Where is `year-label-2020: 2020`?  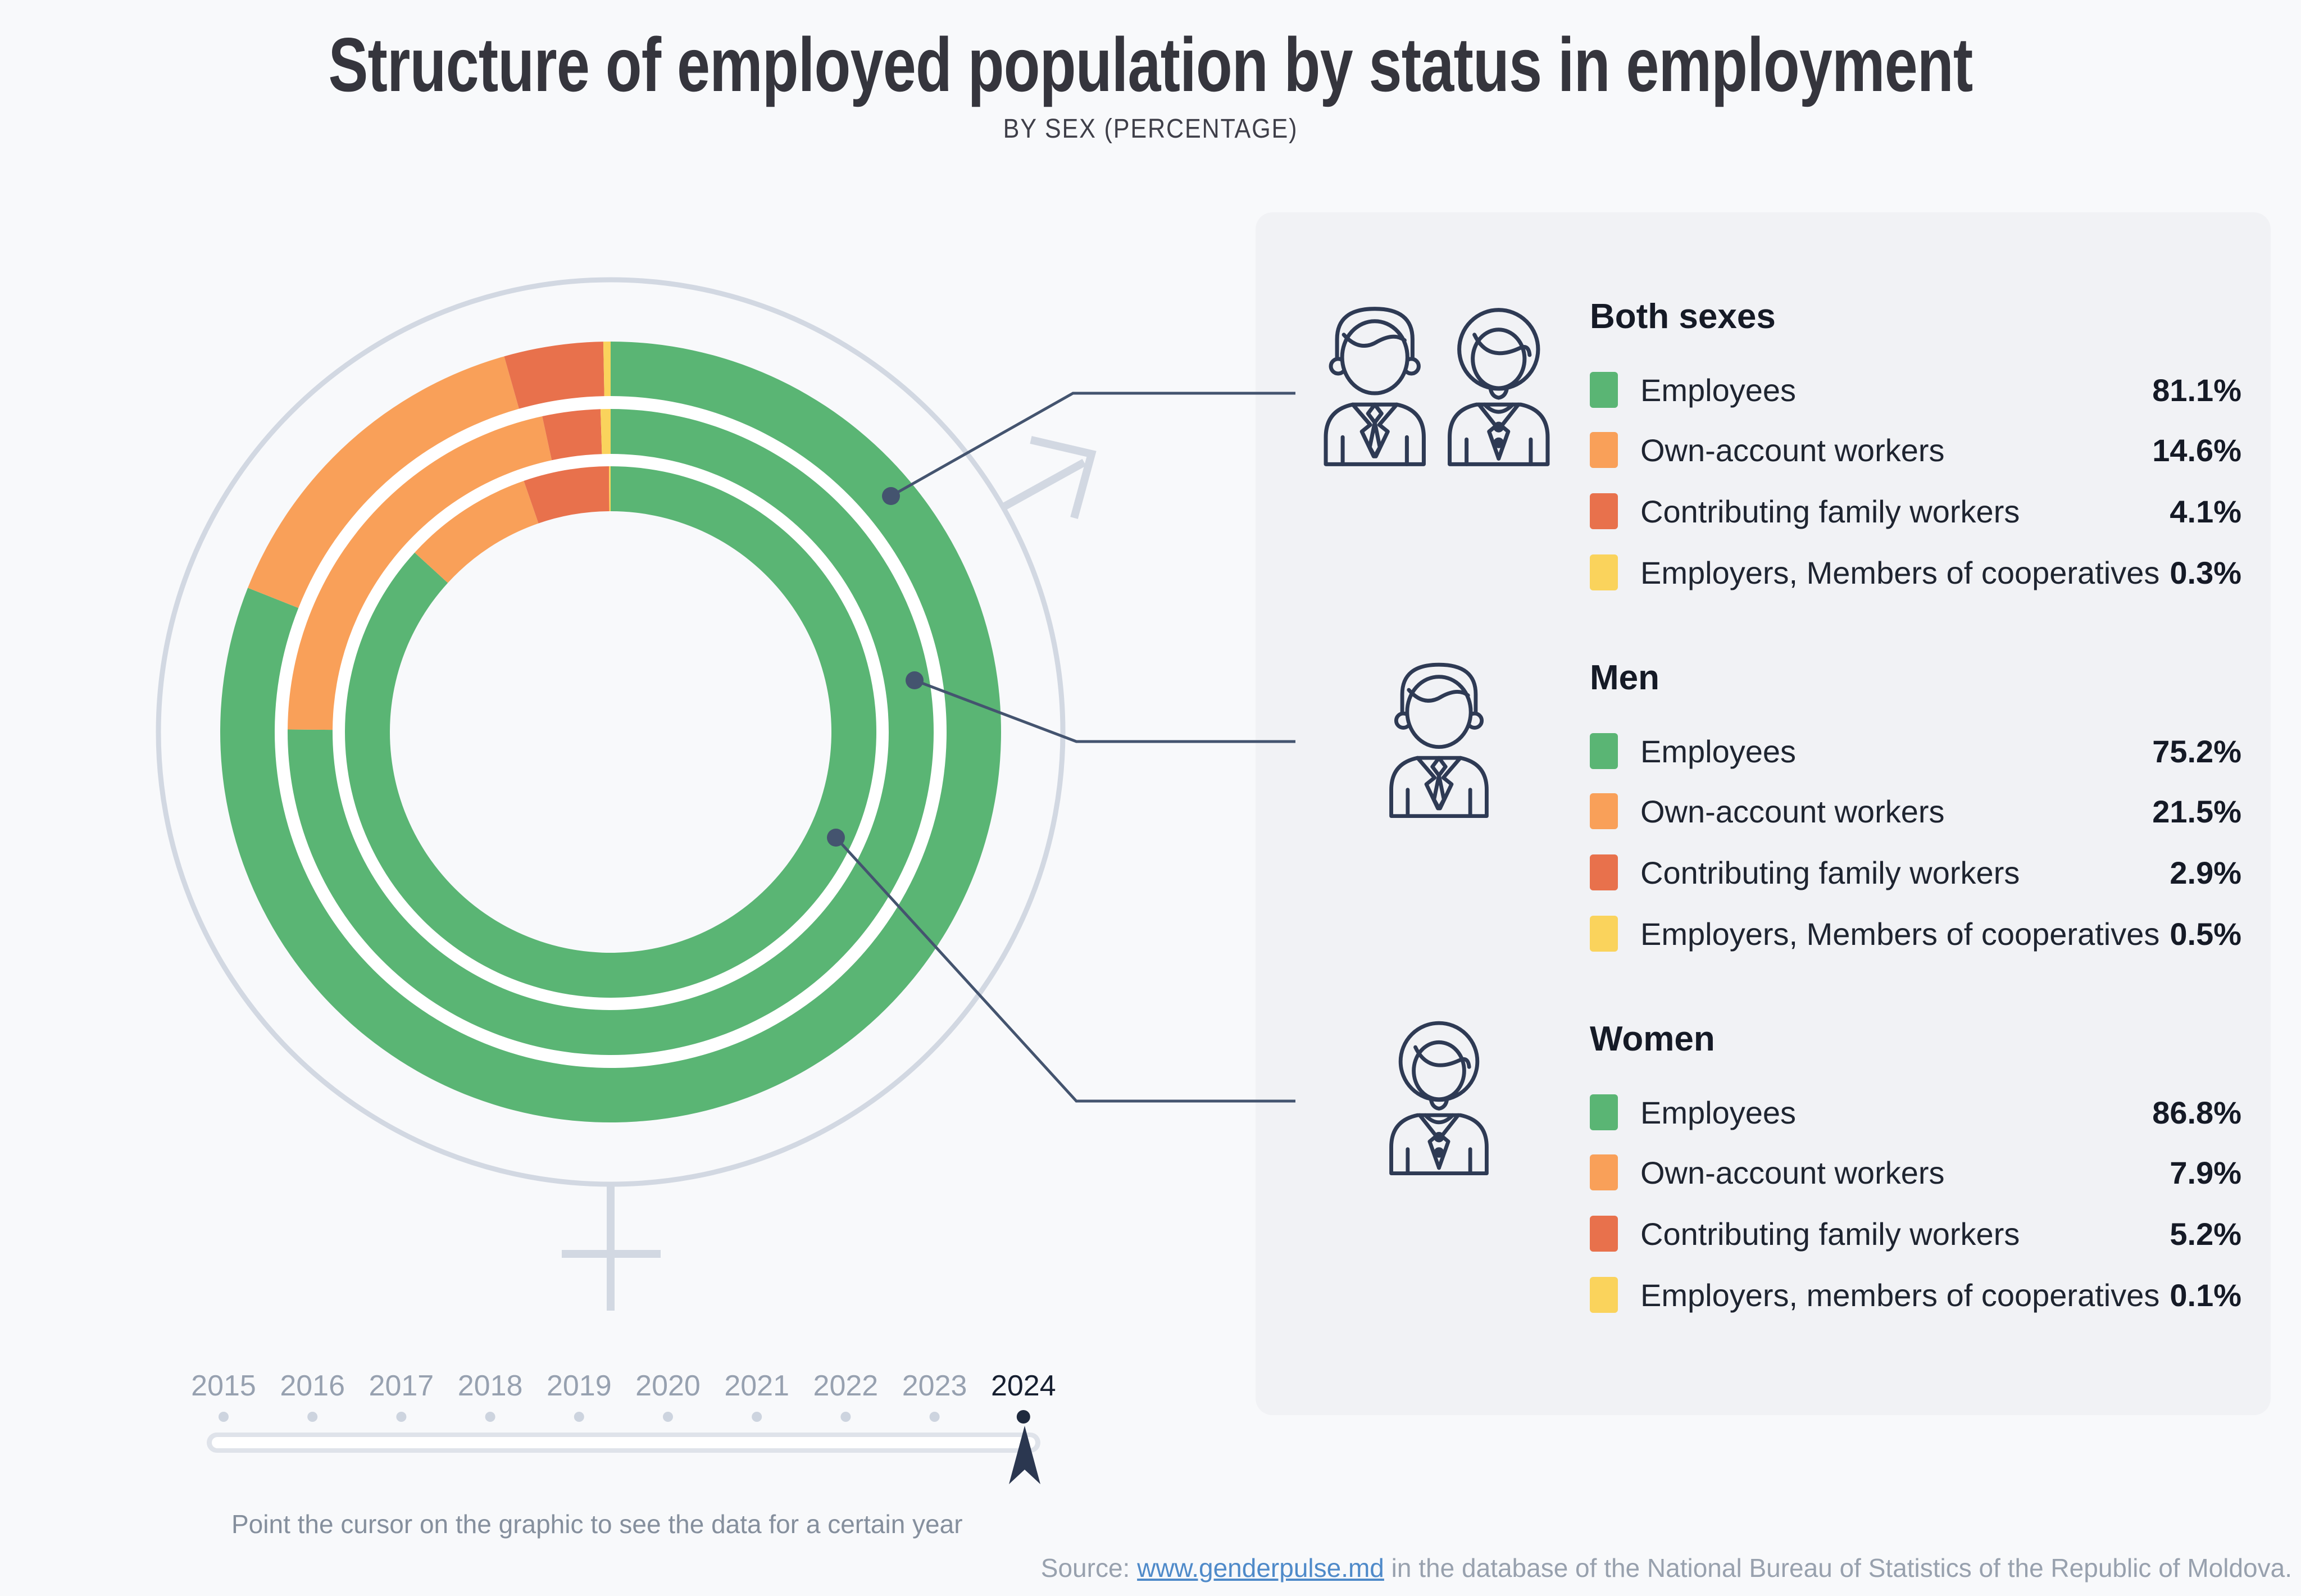 year-label-2020: 2020 is located at coordinates (668, 1386).